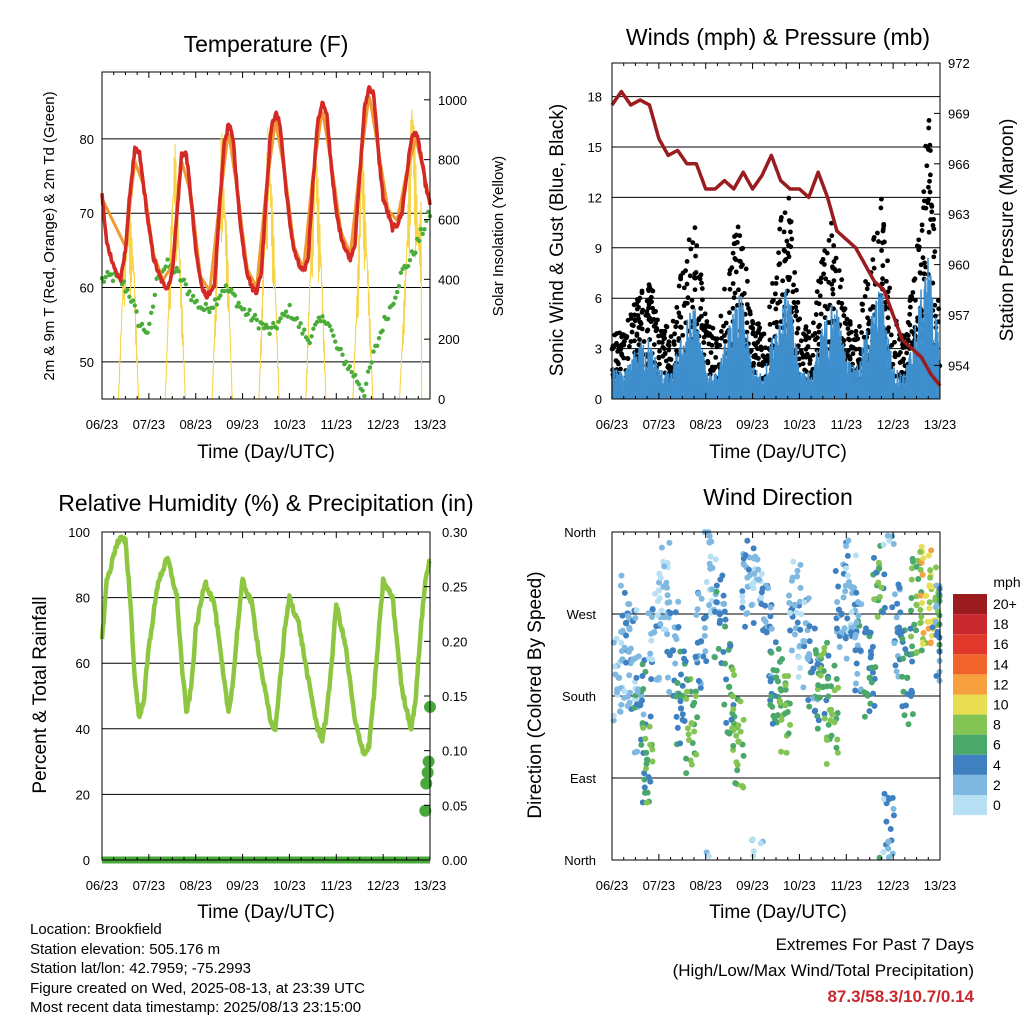  Describe the element at coordinates (266, 242) in the screenshot. I see `temperature-plot` at that location.